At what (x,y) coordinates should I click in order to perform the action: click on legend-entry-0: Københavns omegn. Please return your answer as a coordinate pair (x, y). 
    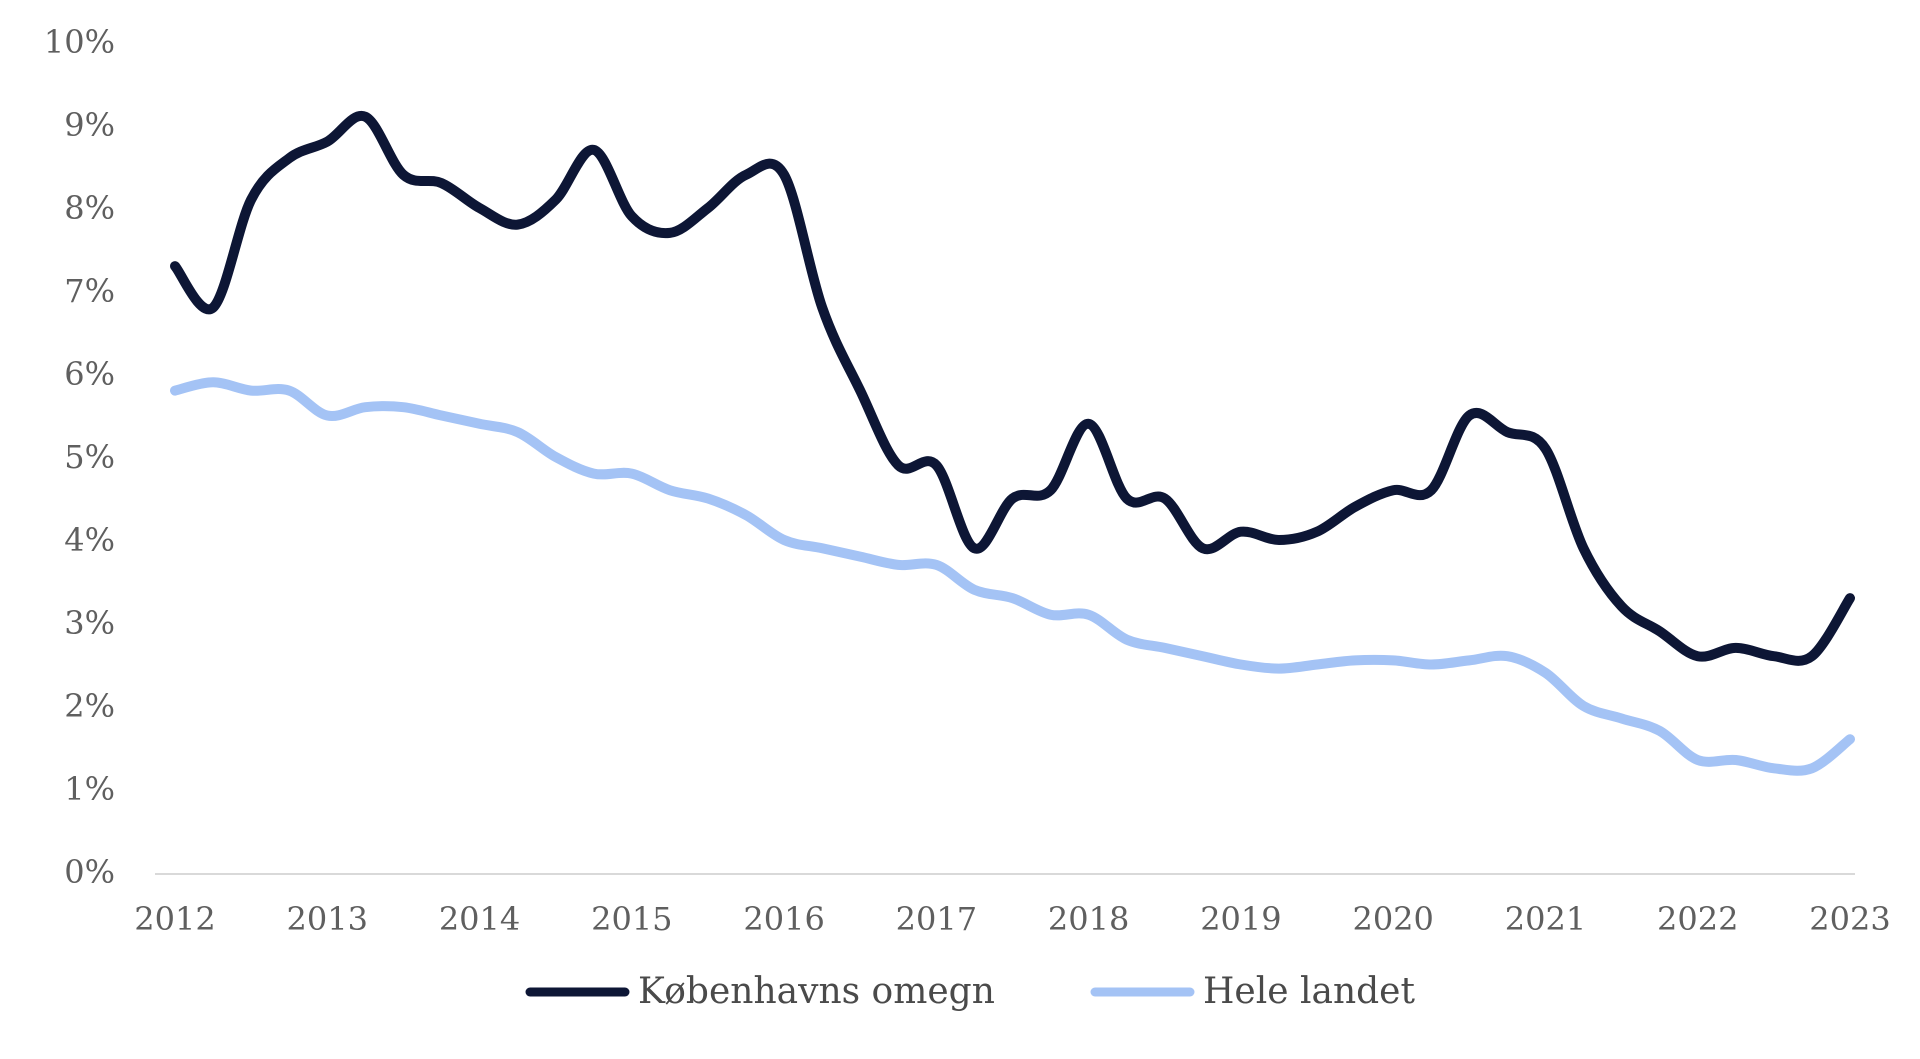
    Looking at the image, I should click on (760, 991).